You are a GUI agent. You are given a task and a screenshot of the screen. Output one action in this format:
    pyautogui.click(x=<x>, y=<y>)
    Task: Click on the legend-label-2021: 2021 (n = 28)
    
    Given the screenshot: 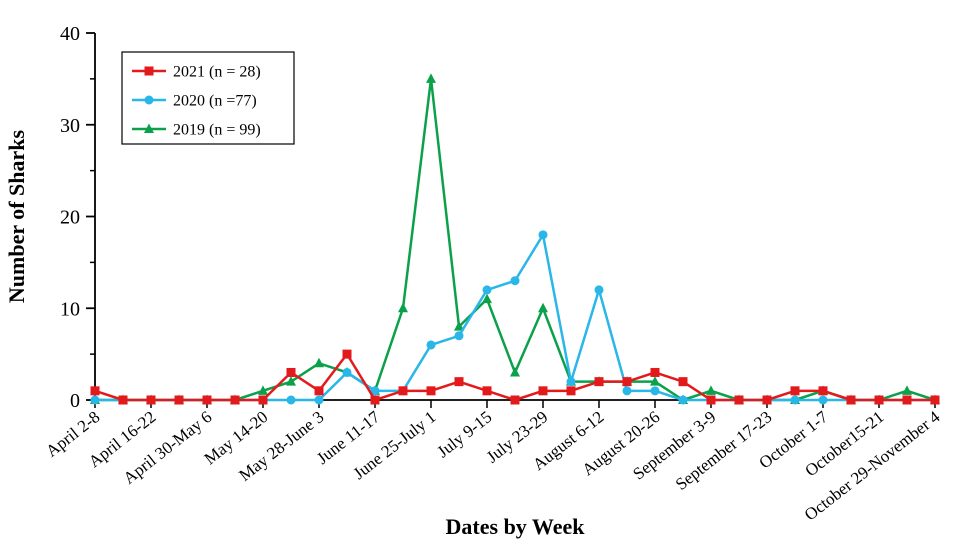 What is the action you would take?
    pyautogui.click(x=217, y=72)
    